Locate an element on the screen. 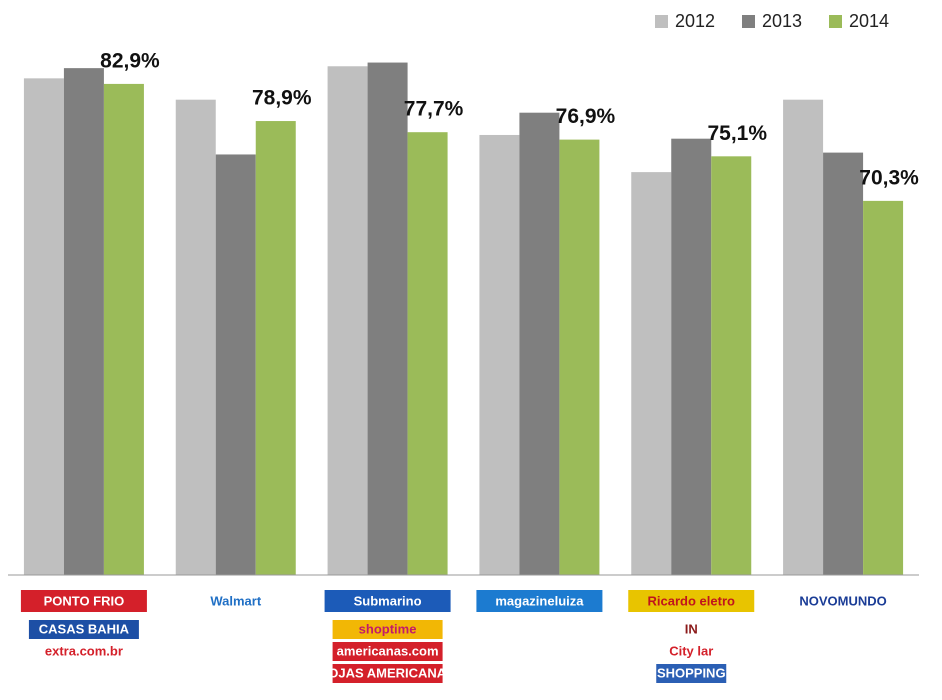 This screenshot has width=942, height=700. category-logo: Ricardo eletro is located at coordinates (691, 600).